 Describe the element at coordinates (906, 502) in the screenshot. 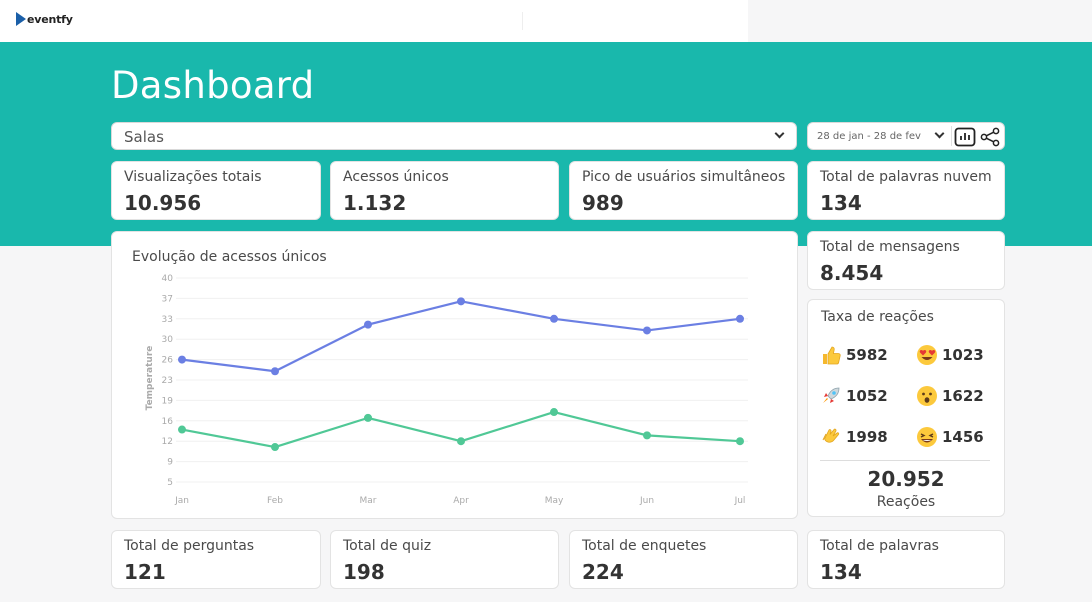

I see `reactions-total-label: Reações` at that location.